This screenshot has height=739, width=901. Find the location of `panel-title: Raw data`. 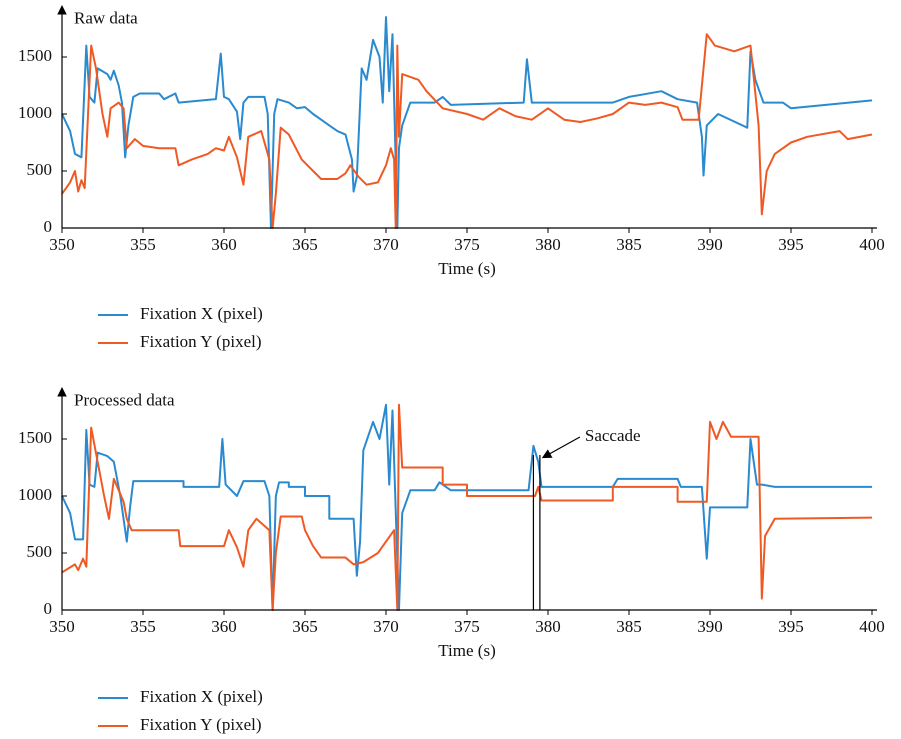

panel-title: Raw data is located at coordinates (106, 17).